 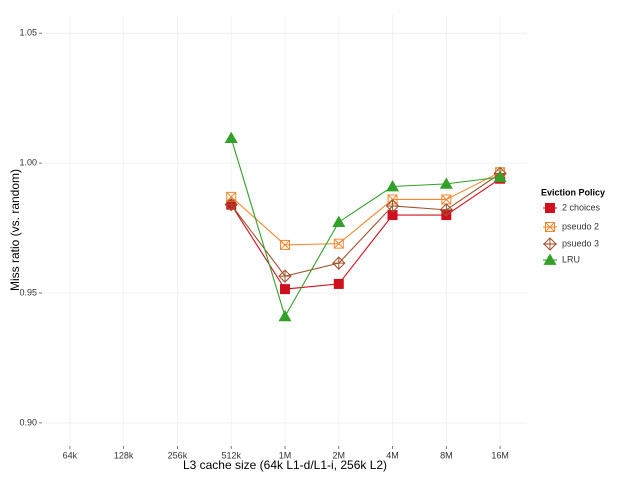 What do you see at coordinates (392, 455) in the screenshot?
I see `x-tick-label: 4M` at bounding box center [392, 455].